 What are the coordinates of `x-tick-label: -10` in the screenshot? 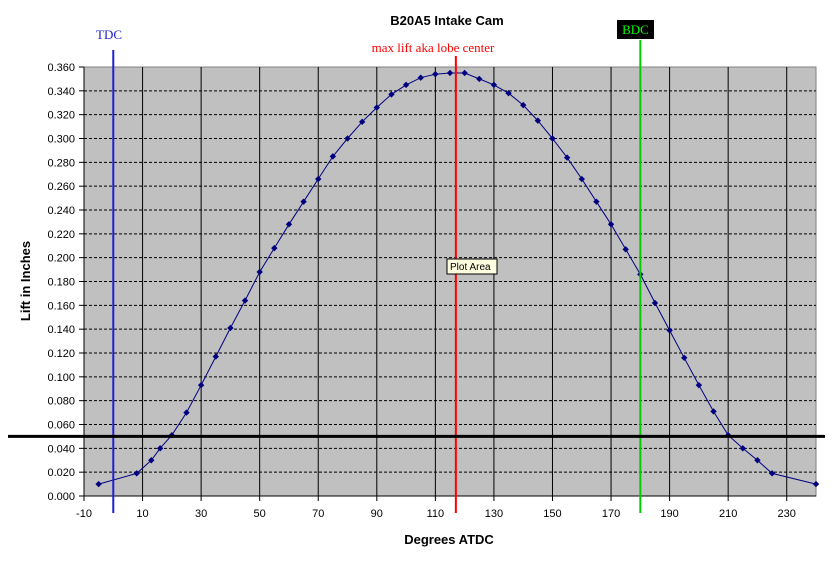 It's located at (84, 514).